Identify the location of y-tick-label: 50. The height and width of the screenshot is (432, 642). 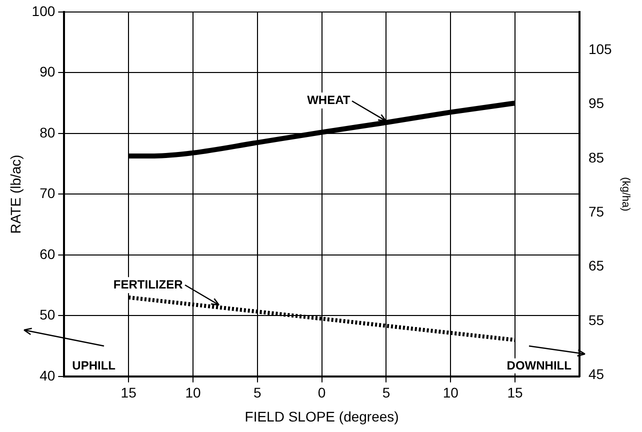
(48, 314).